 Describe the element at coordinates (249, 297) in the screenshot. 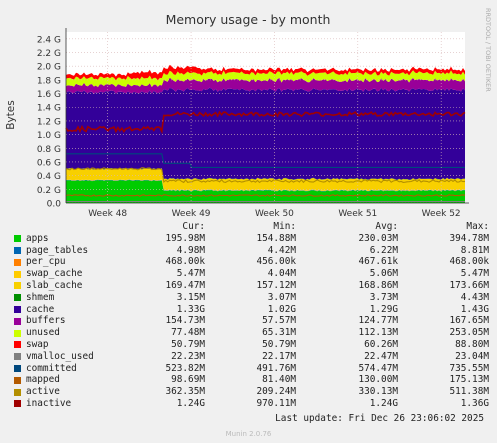

I see `legend-row-shmem: shmem 3.15M 3.07M 3.73M 4.43M` at that location.